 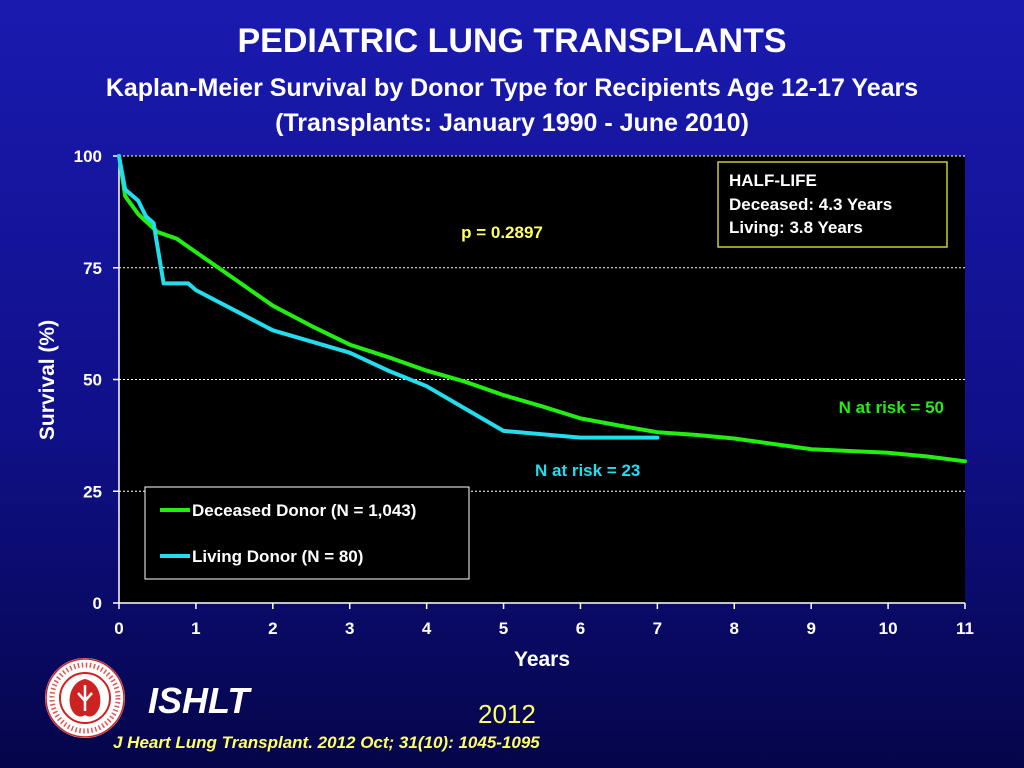 I want to click on half-life-living: Living: 3.8 Years, so click(x=796, y=227).